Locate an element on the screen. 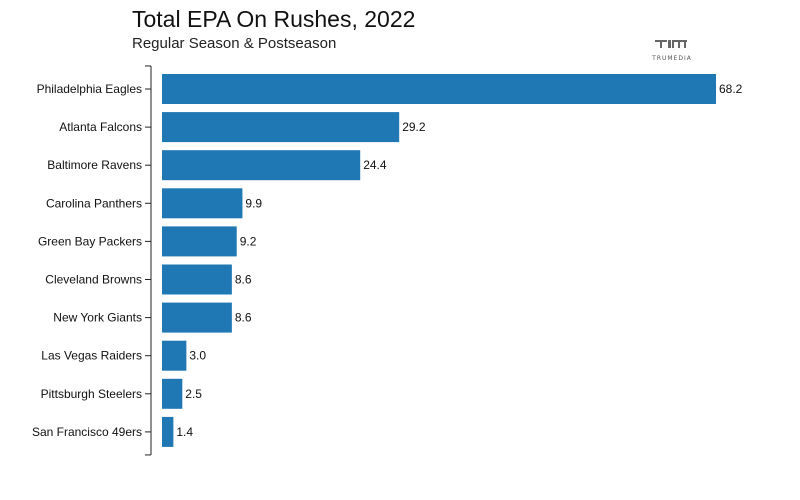 Image resolution: width=800 pixels, height=500 pixels. category-label: Baltimore Ravens is located at coordinates (94, 165).